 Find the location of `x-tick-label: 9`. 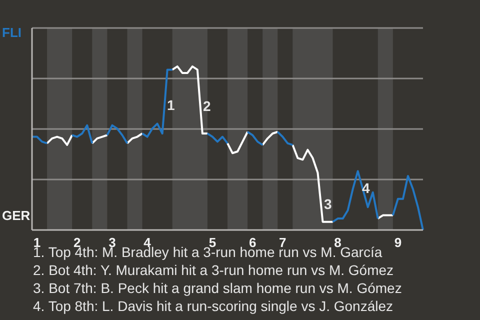

x-tick-label: 9 is located at coordinates (398, 242).